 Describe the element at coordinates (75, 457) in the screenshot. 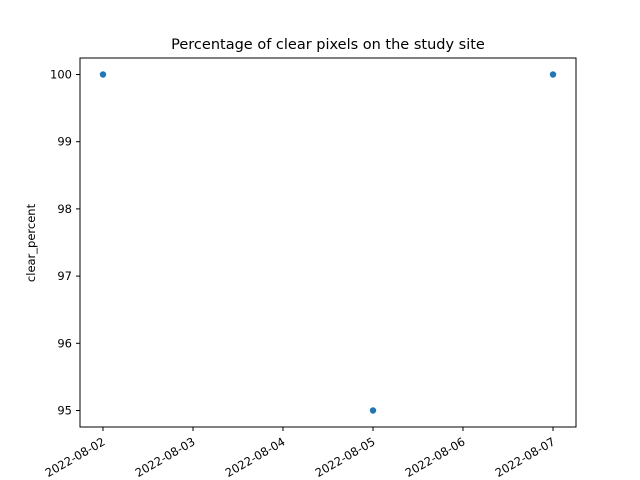

I see `x-tick-label: 2022-08-02` at that location.